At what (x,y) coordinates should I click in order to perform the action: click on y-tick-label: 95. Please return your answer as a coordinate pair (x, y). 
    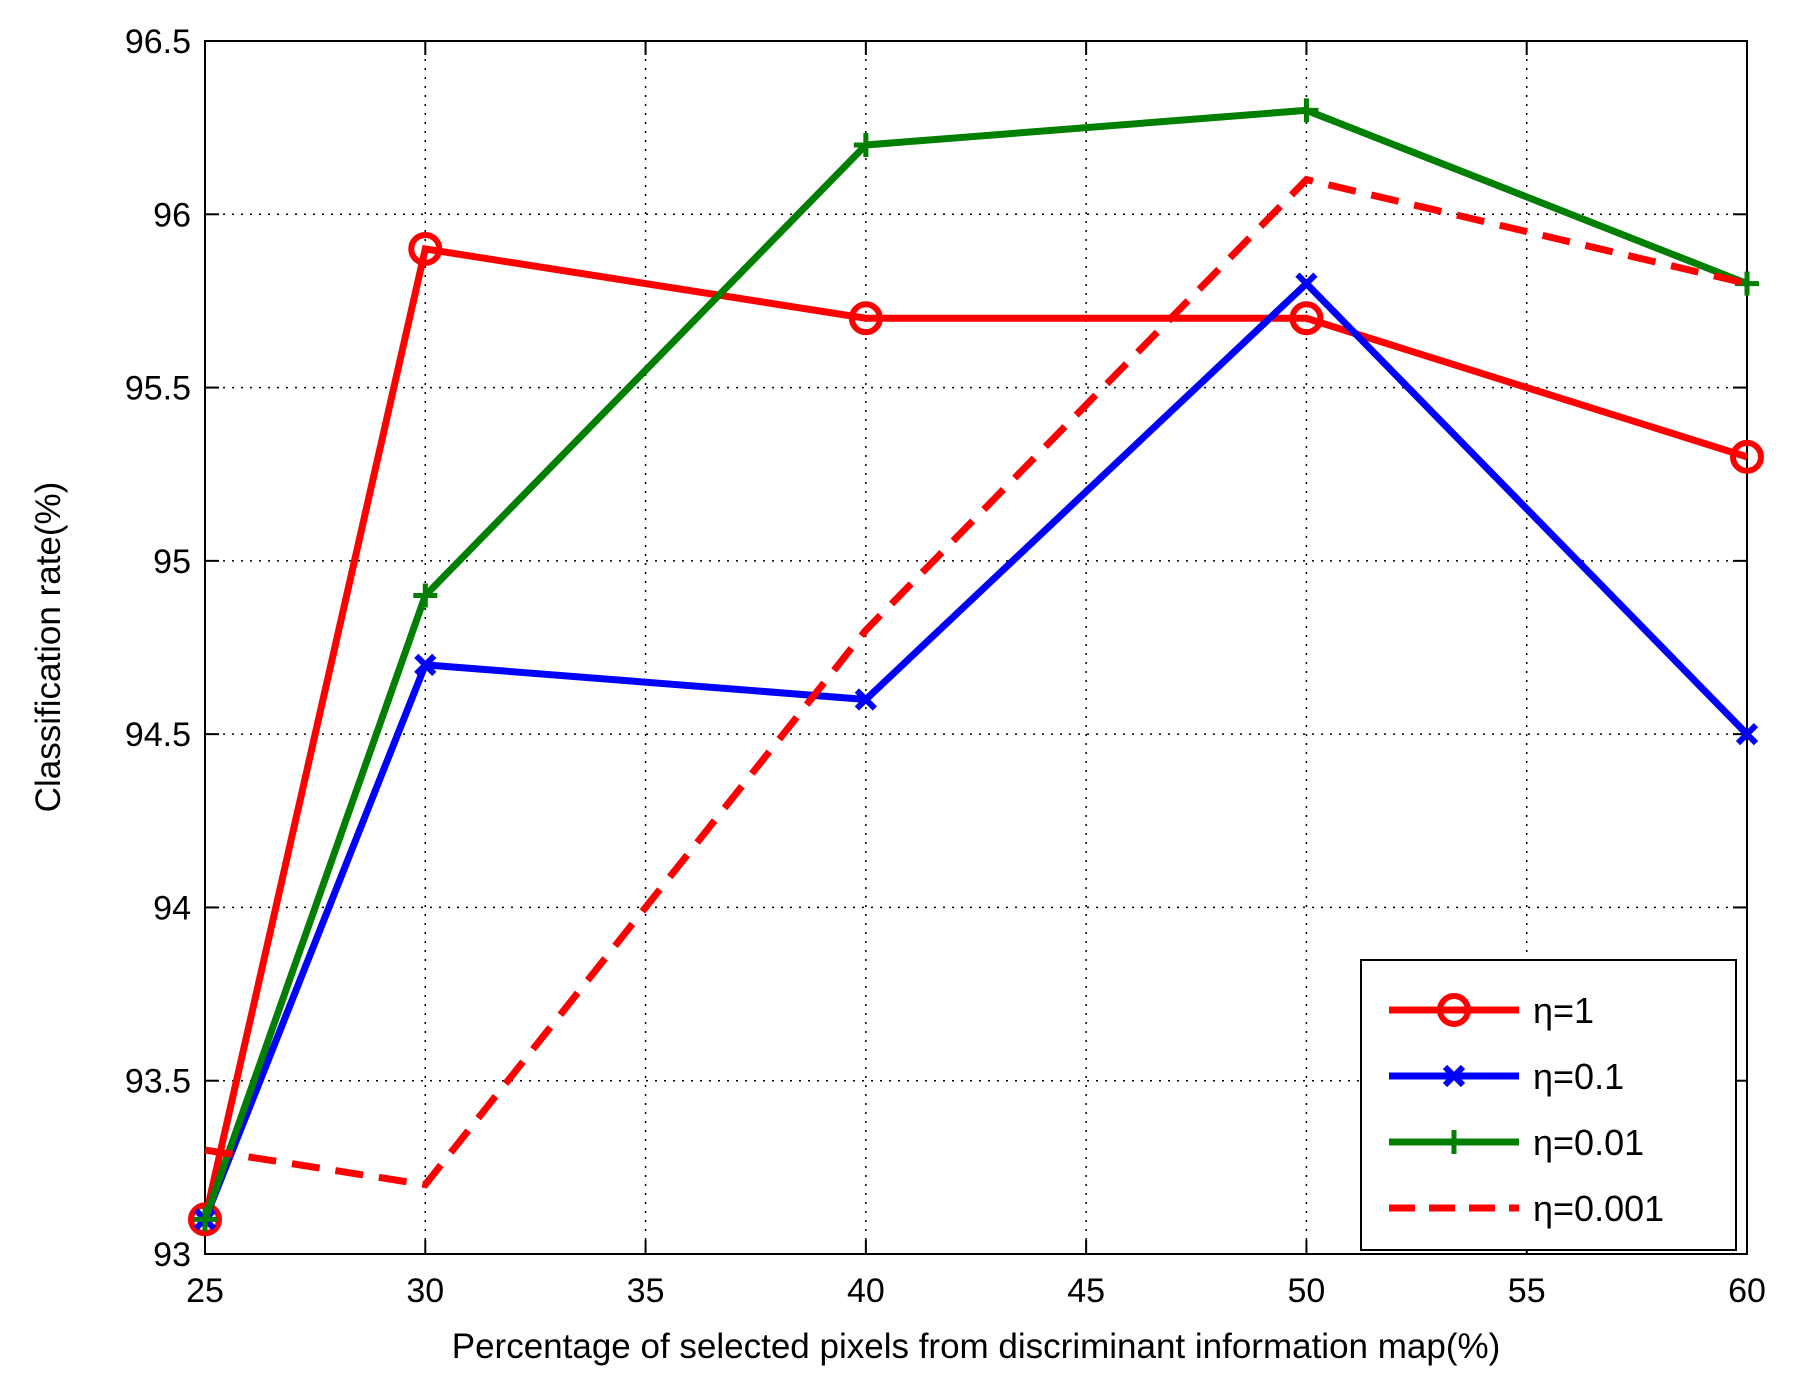
    Looking at the image, I should click on (172, 562).